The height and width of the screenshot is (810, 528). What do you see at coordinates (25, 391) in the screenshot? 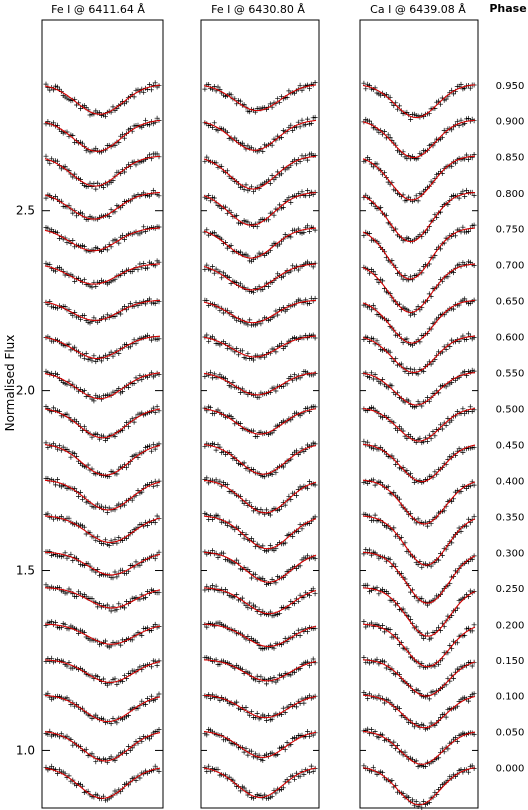
I see `y-tick-label: 2.0` at bounding box center [25, 391].